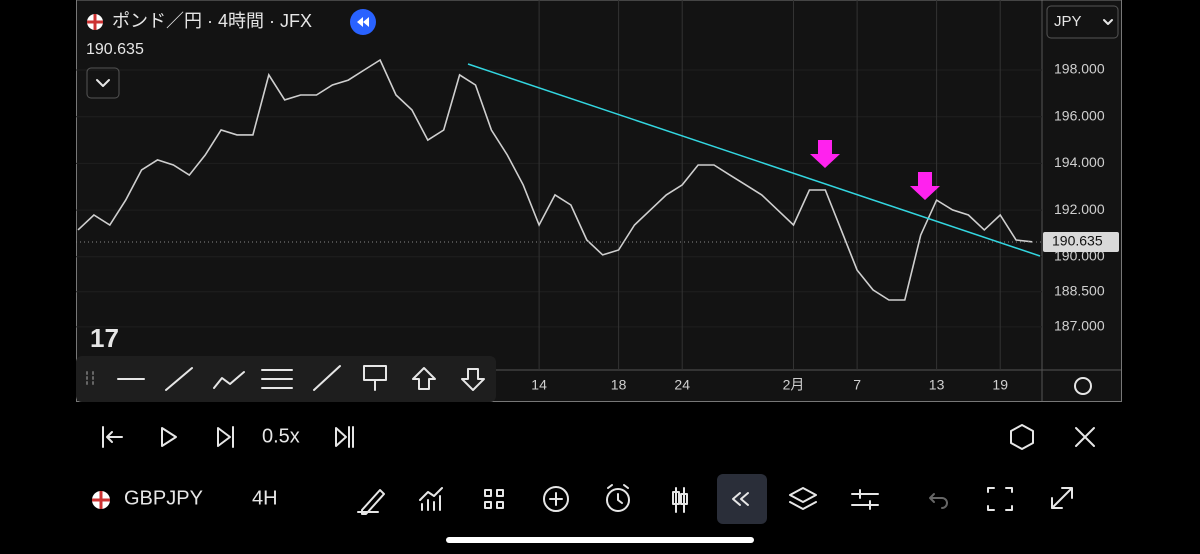 This screenshot has width=1200, height=554. What do you see at coordinates (539, 385) in the screenshot?
I see `x-tick-label: 14` at bounding box center [539, 385].